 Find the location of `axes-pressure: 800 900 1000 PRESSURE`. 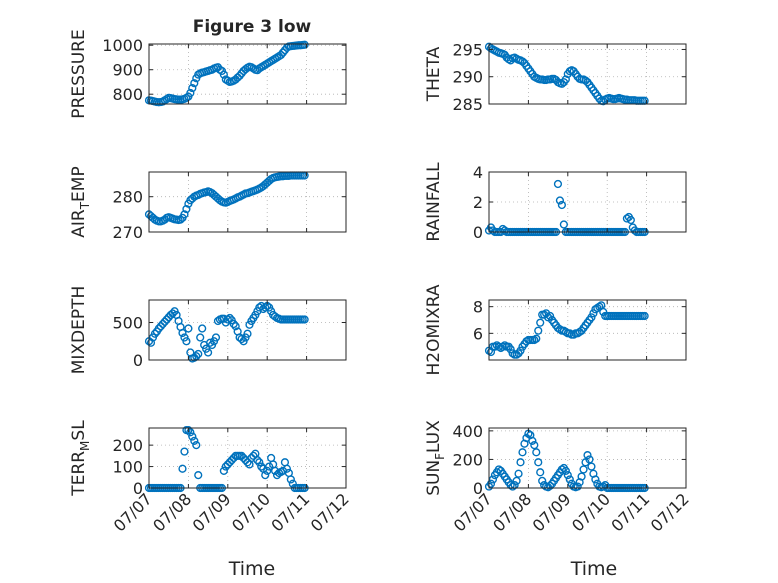

axes-pressure: 800 900 1000 PRESSURE is located at coordinates (208, 74).